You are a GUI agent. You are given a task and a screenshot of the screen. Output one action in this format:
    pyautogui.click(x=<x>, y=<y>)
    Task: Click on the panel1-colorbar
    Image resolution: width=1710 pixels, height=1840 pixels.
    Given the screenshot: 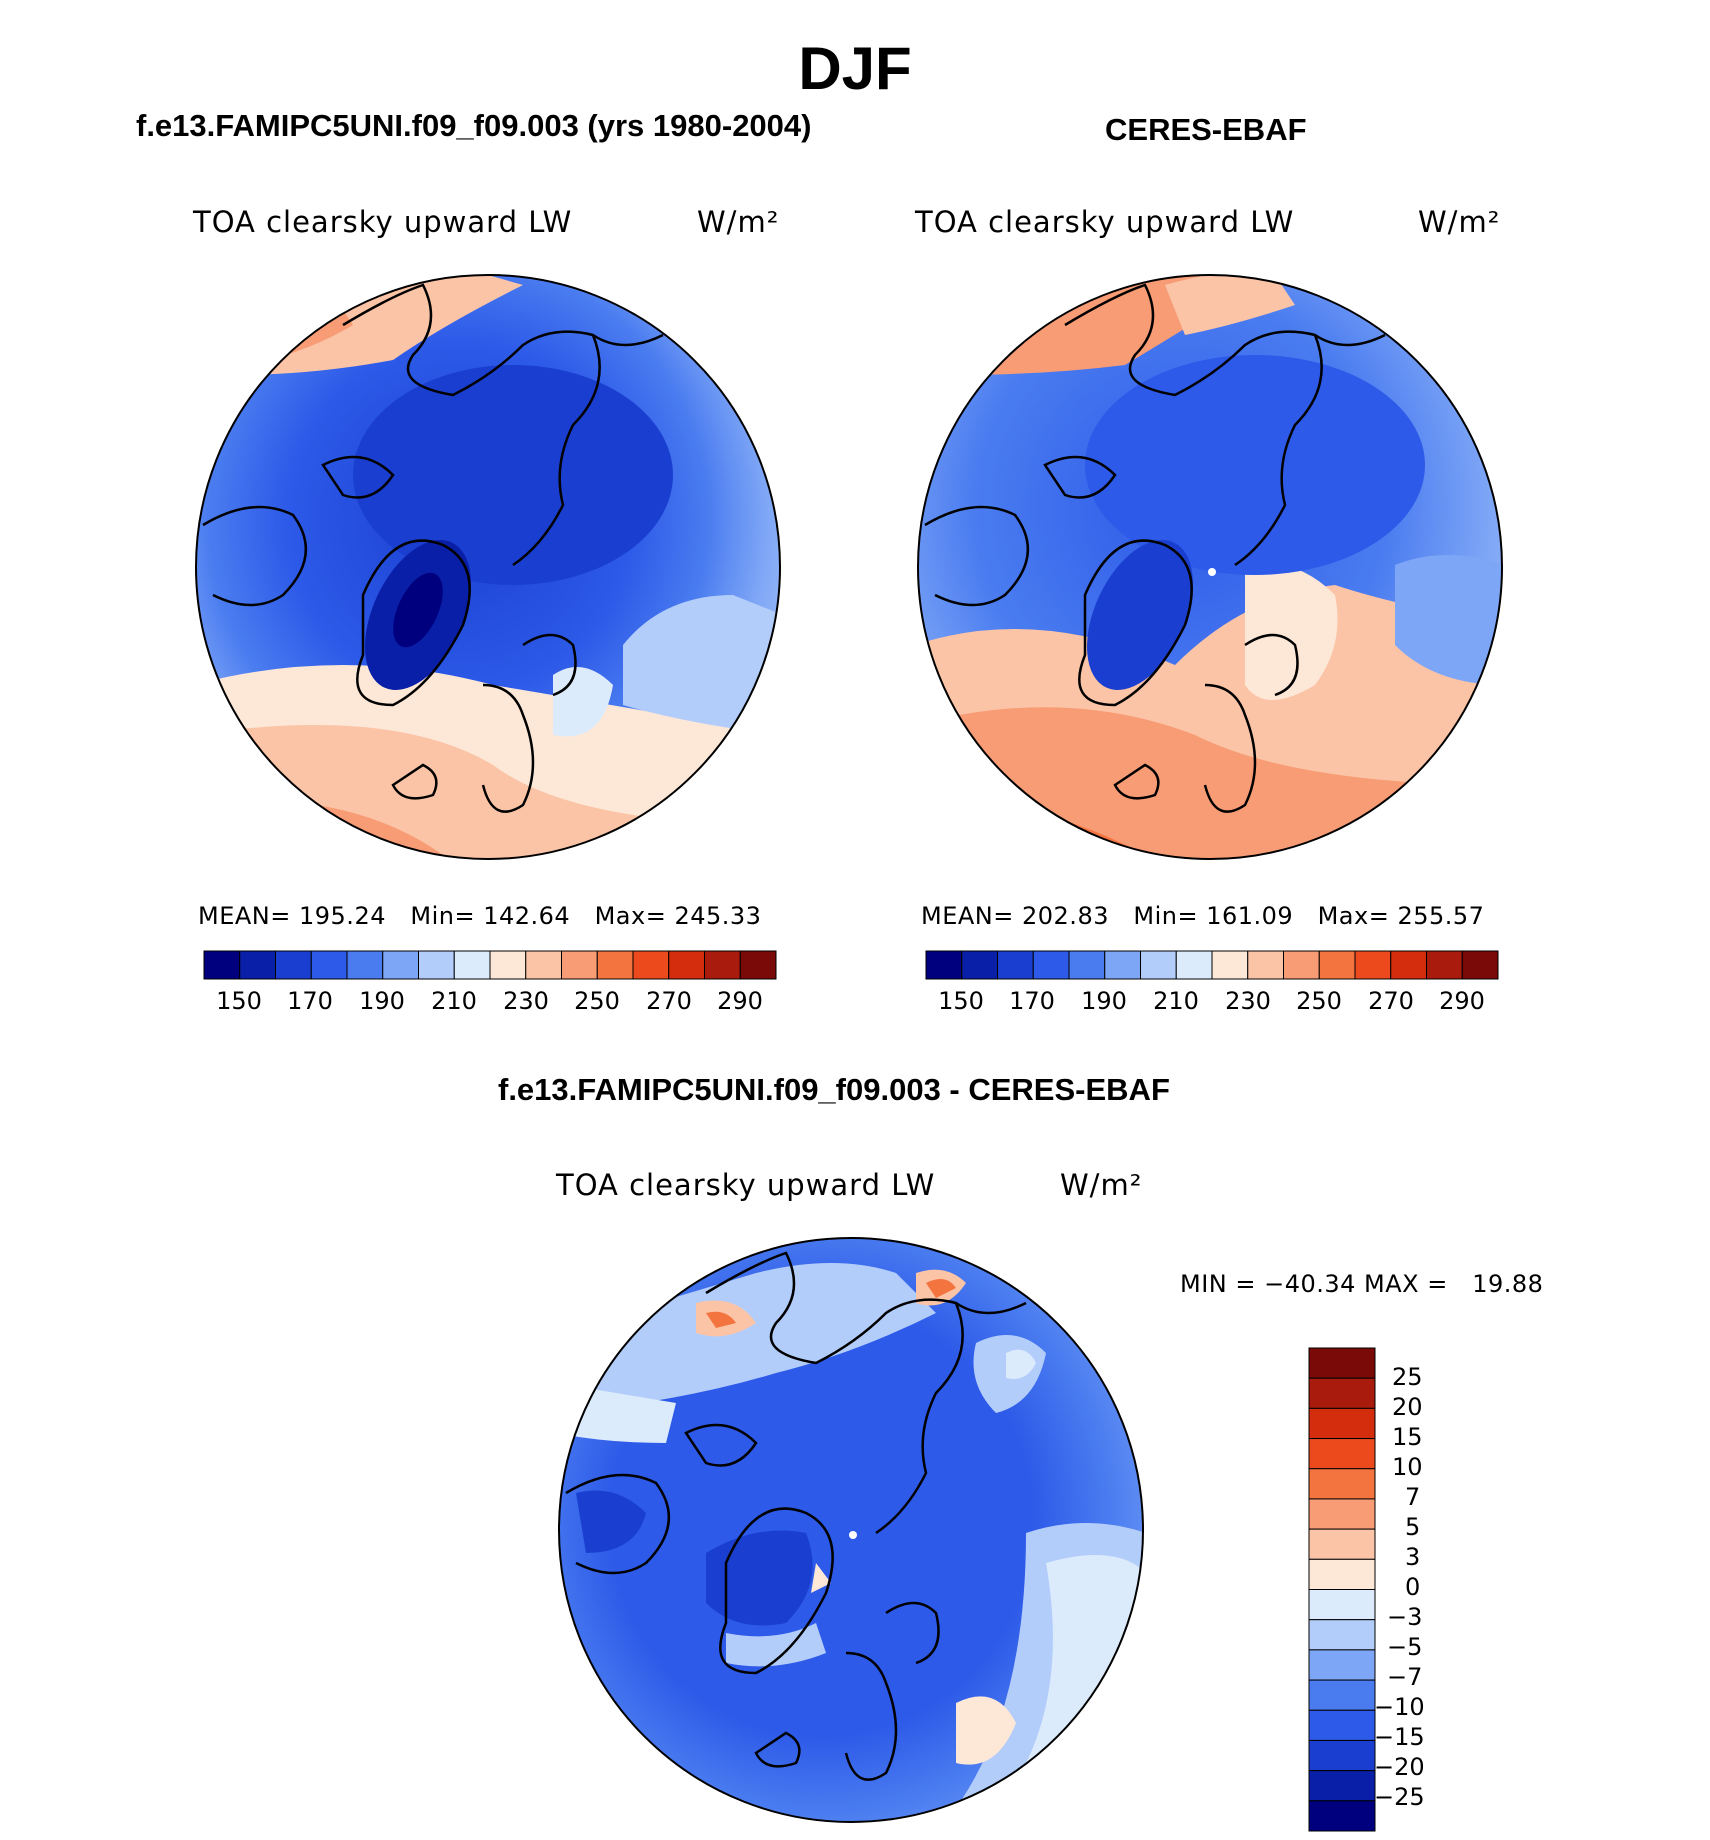 What is the action you would take?
    pyautogui.click(x=490, y=965)
    